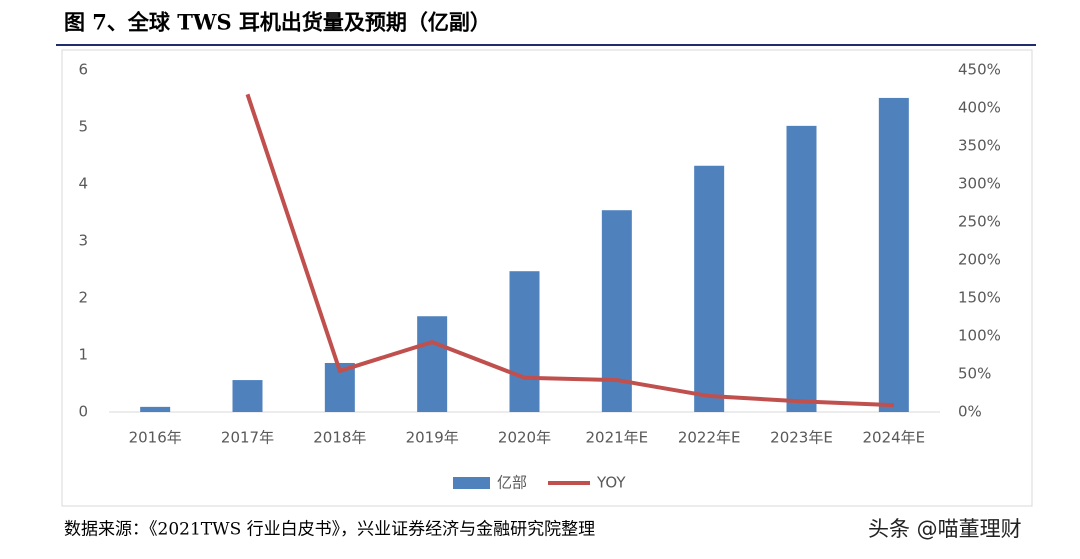 This screenshot has height=559, width=1080. Describe the element at coordinates (83, 127) in the screenshot. I see `y-tick-label: 5` at that location.